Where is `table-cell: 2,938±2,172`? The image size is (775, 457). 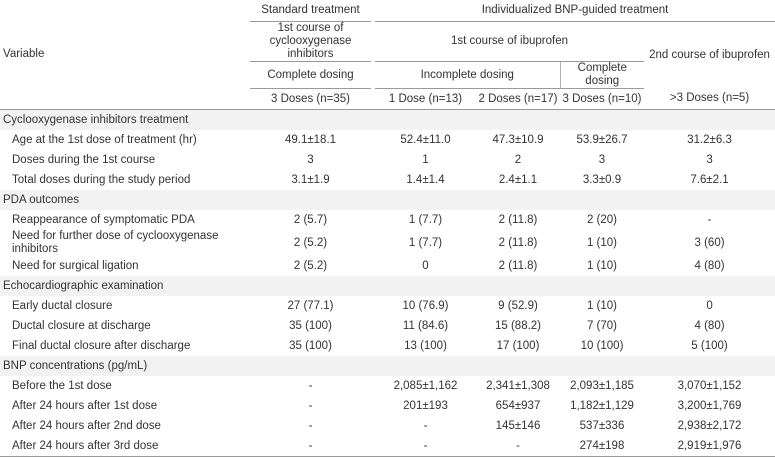 table-cell: 2,938±2,172 is located at coordinates (709, 425).